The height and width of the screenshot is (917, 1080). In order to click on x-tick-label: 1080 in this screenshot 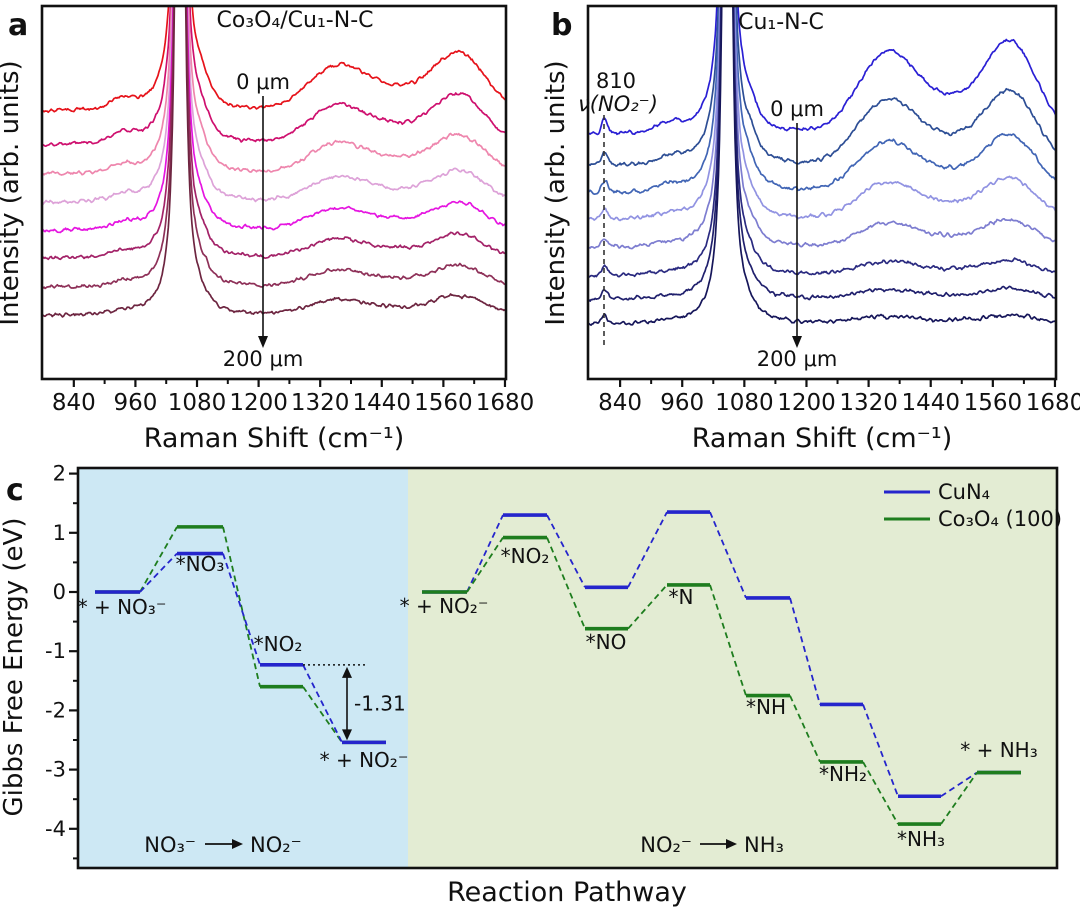, I will do `click(744, 403)`.